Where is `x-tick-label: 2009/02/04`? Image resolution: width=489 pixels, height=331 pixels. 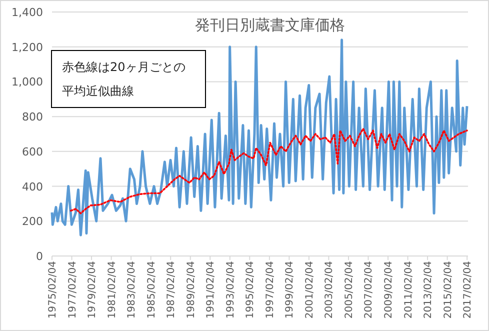 x-tick-label: 2009/02/04 is located at coordinates (389, 290).